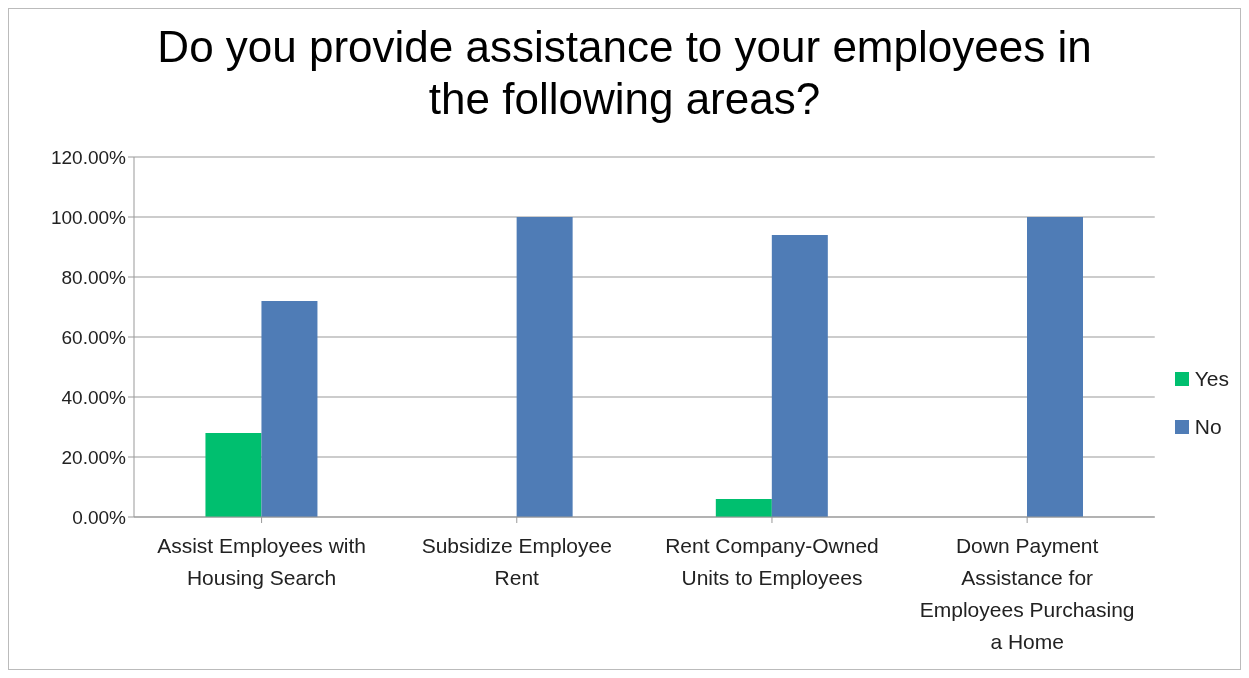 The height and width of the screenshot is (678, 1249). Describe the element at coordinates (772, 561) in the screenshot. I see `x-tick-label: Rent Company-Owned Units to Employees` at that location.